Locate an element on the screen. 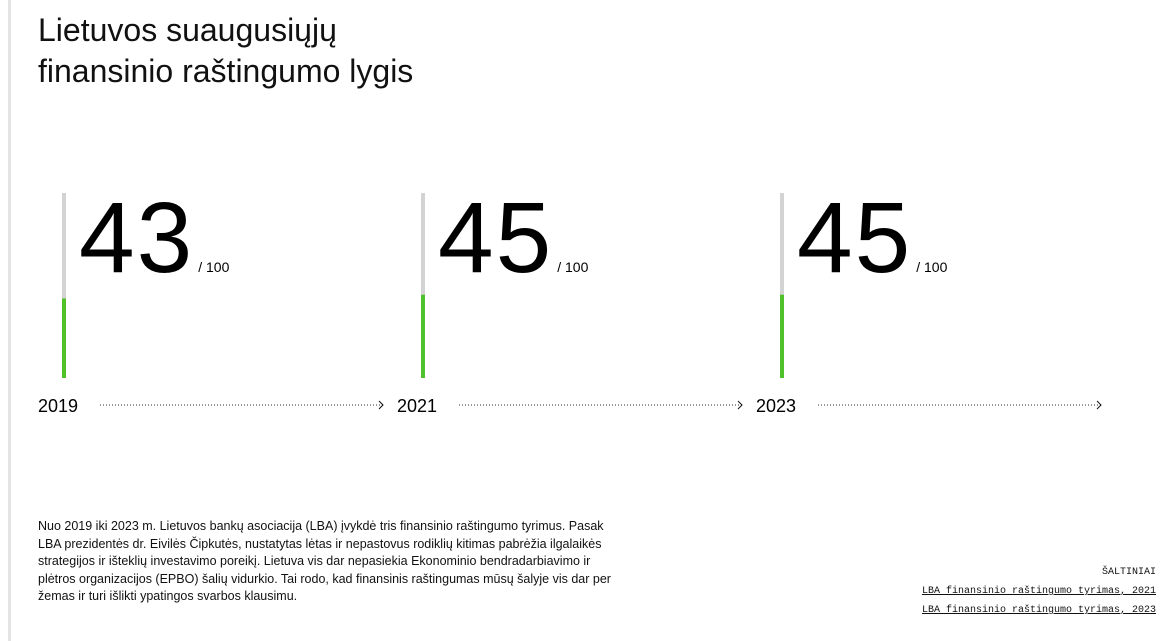  edge-rule is located at coordinates (9, 320).